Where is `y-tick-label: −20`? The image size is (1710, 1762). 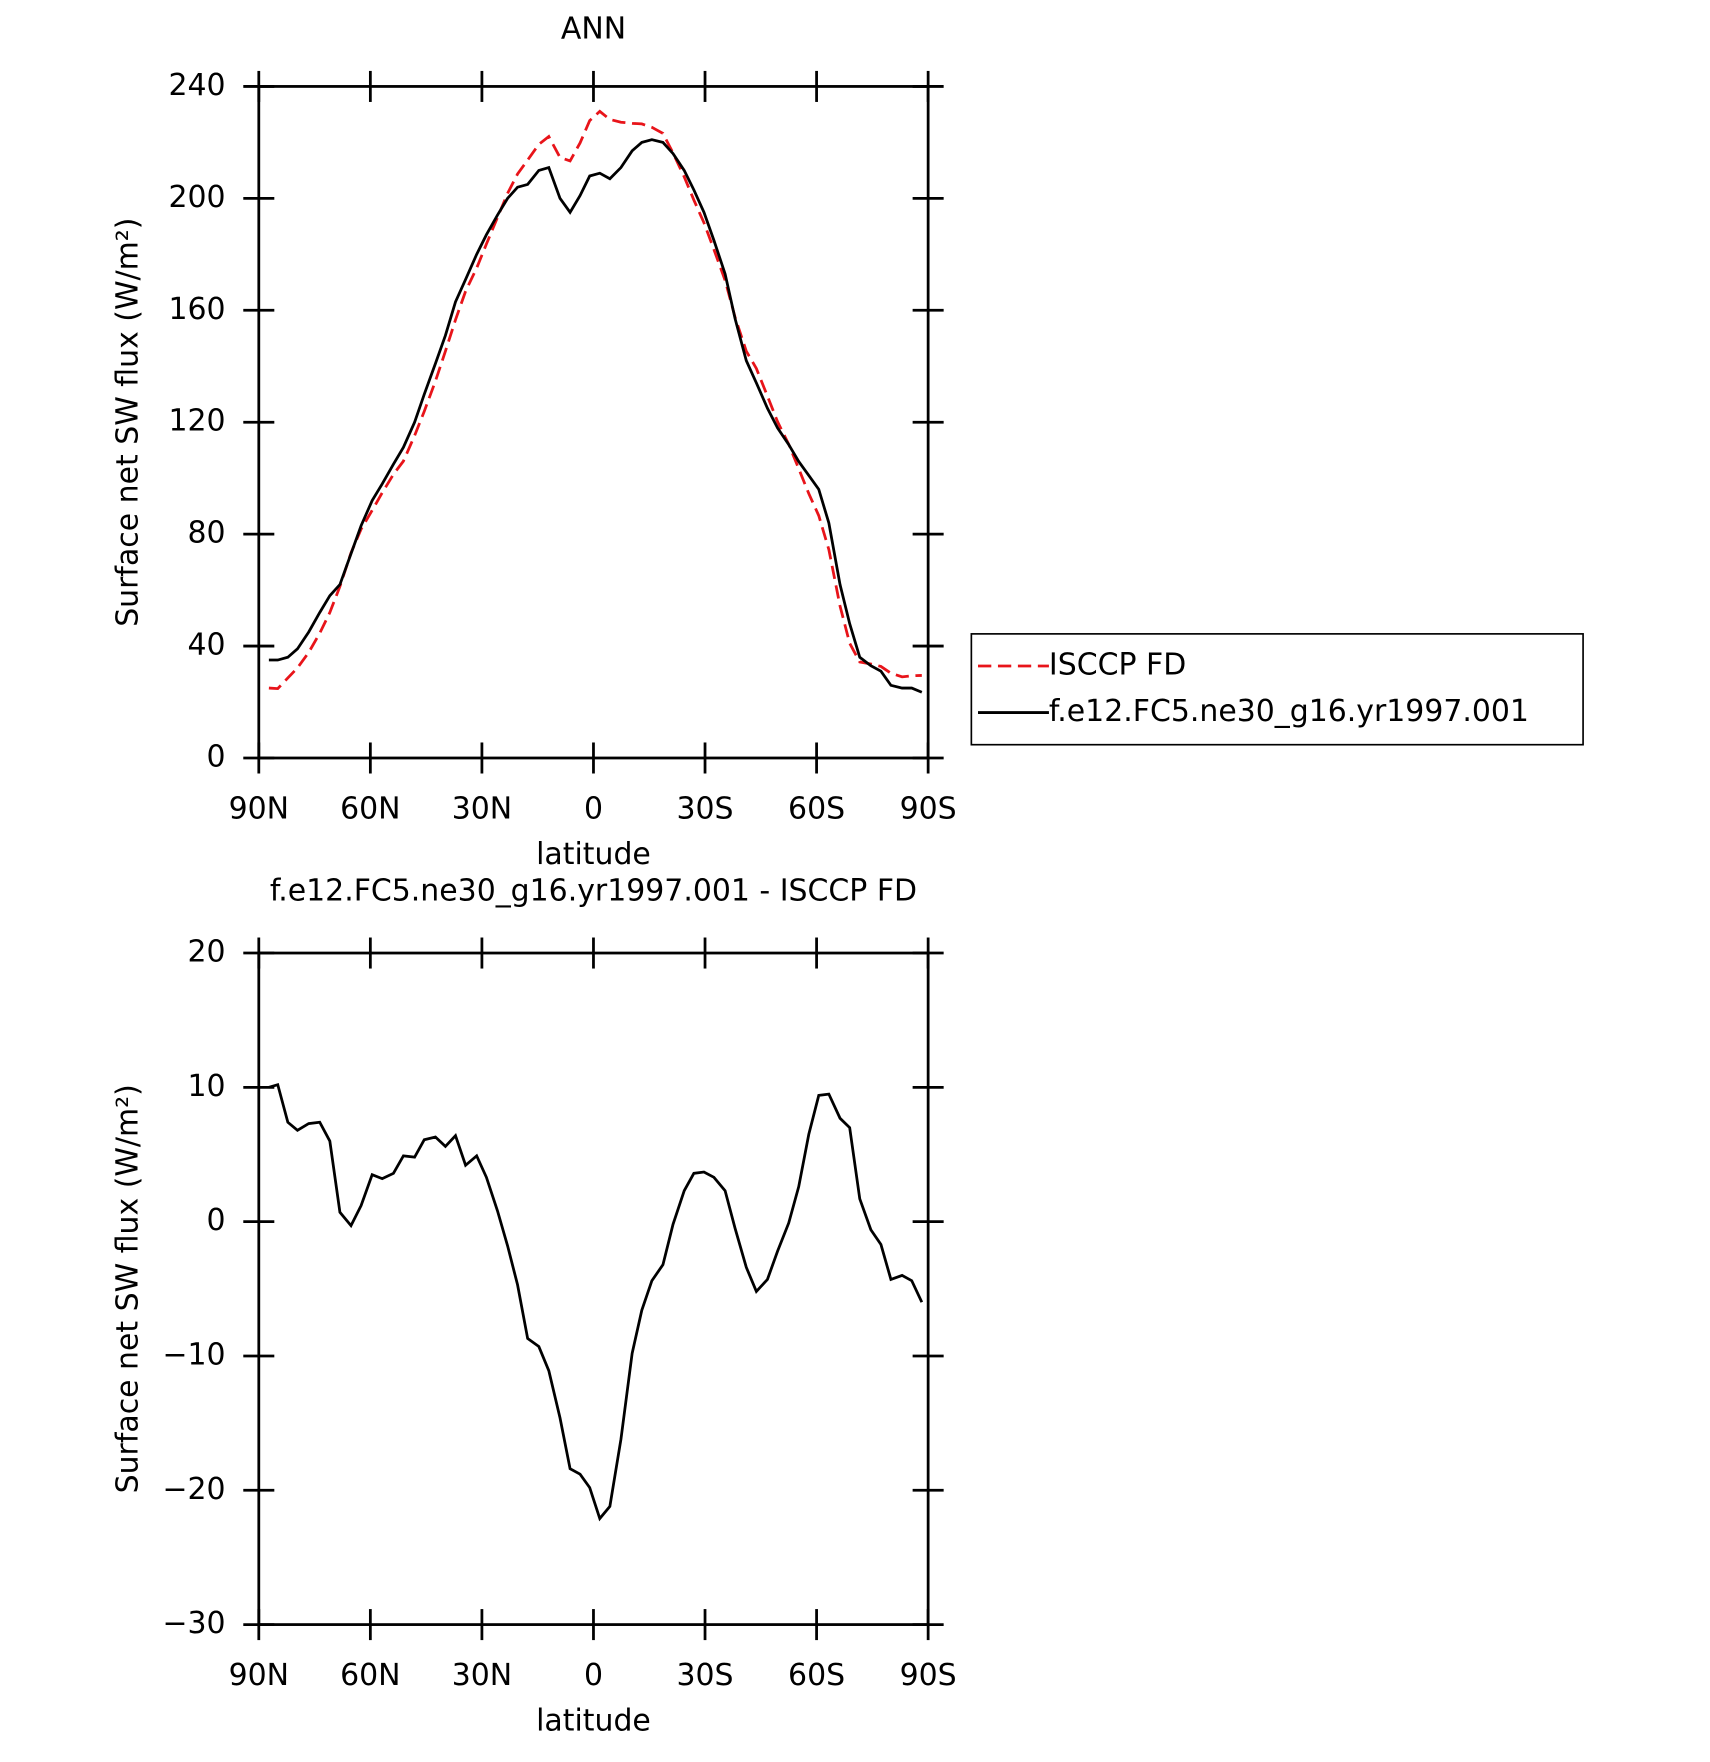 y-tick-label: −20 is located at coordinates (193, 1489).